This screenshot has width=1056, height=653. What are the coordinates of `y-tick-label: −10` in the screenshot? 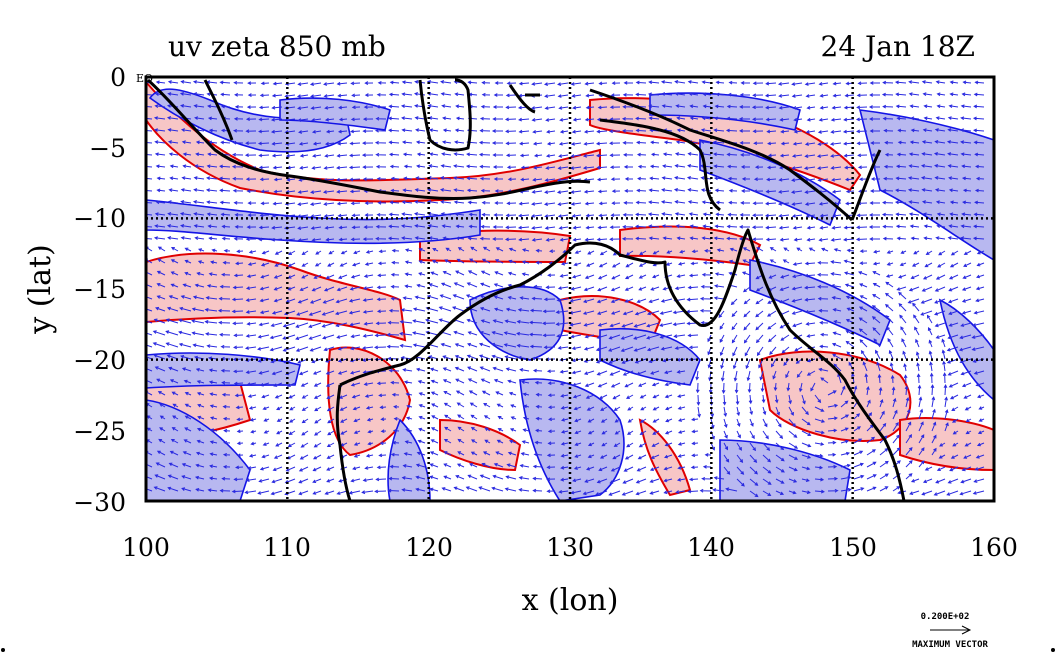 It's located at (99, 218).